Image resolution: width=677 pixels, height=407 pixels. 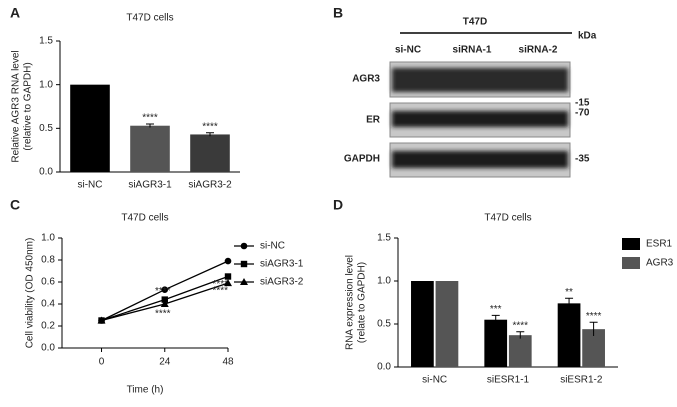 I want to click on panel-letter: A, so click(x=15, y=13).